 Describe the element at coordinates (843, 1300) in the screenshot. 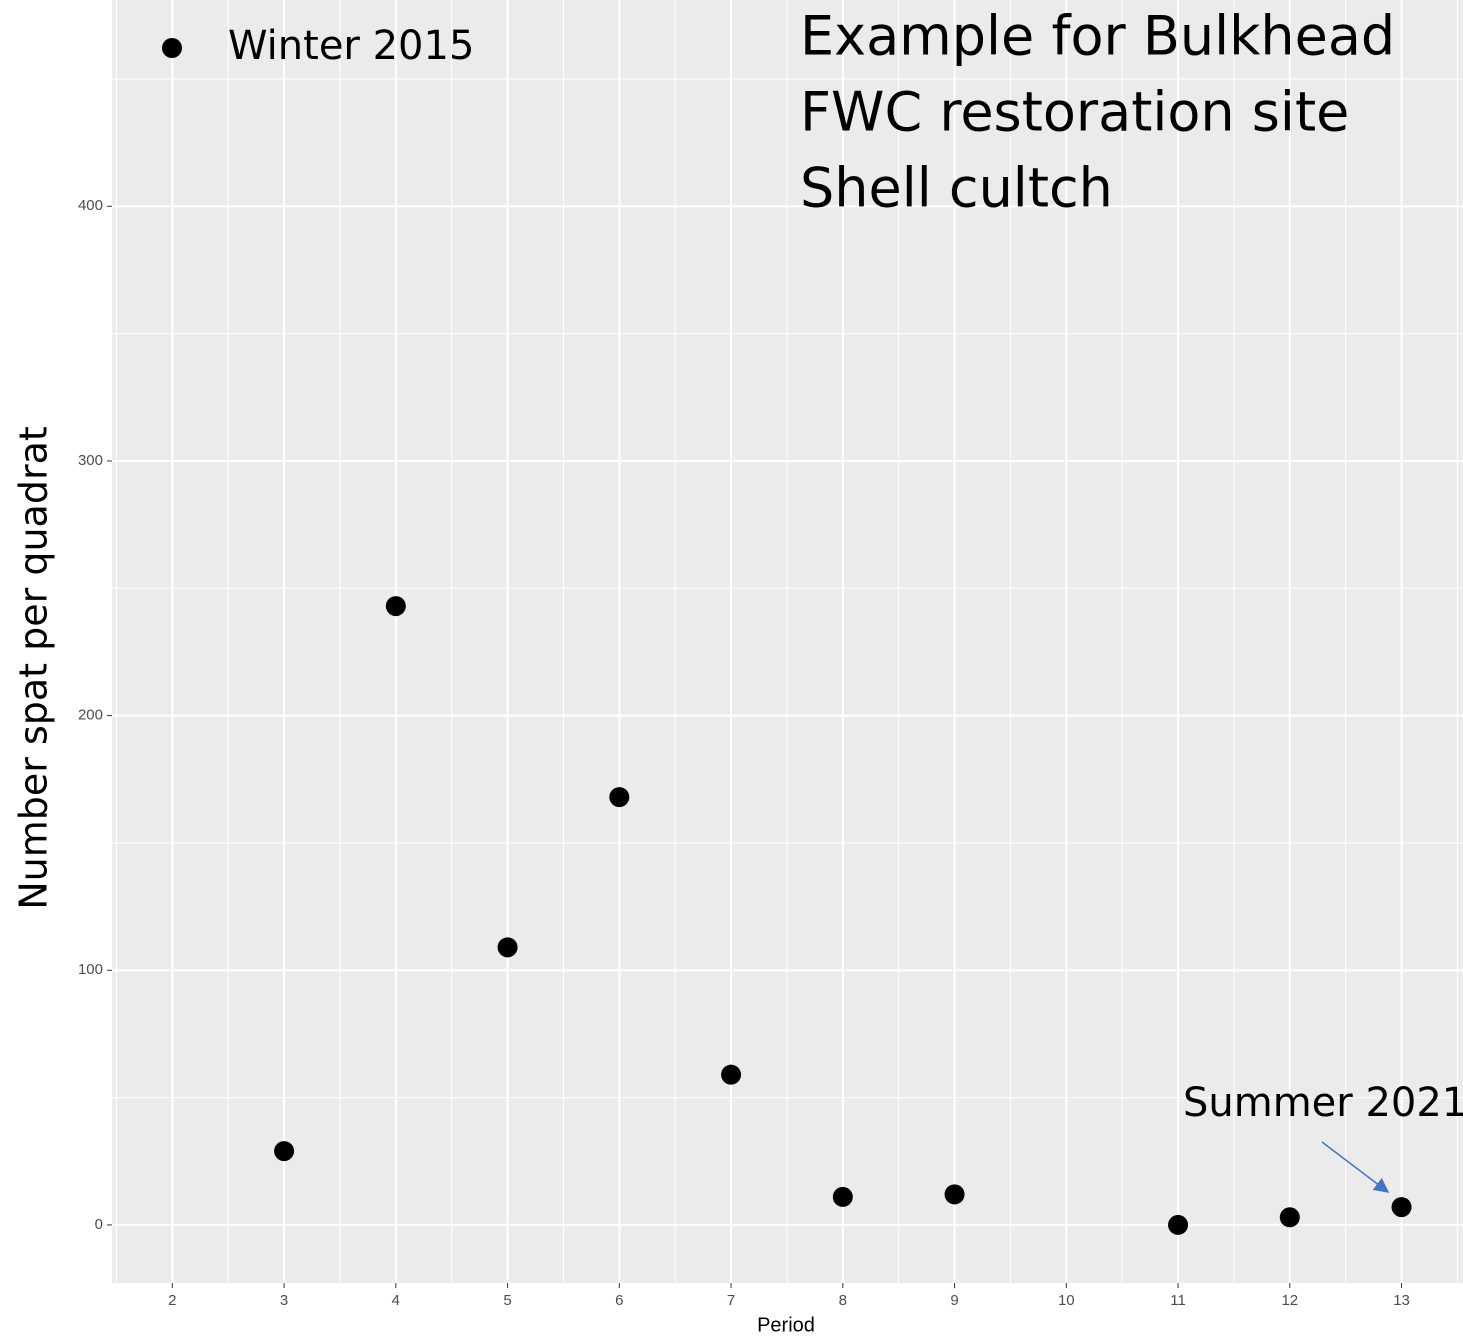

I see `x-tick-label: 8` at that location.